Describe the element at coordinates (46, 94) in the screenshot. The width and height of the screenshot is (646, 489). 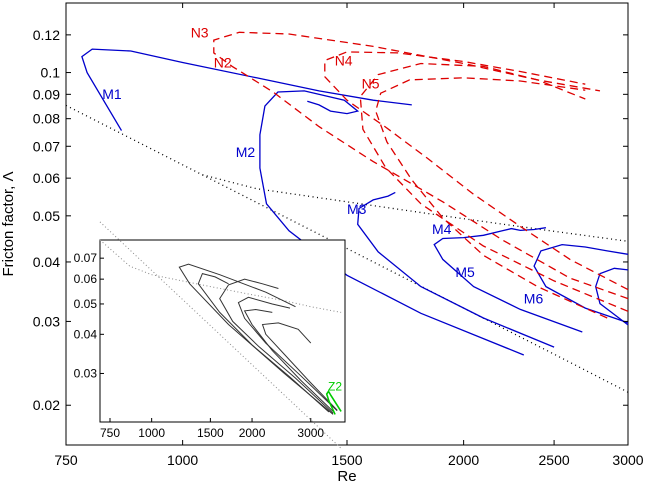
I see `y-tick-label: 0.09` at that location.